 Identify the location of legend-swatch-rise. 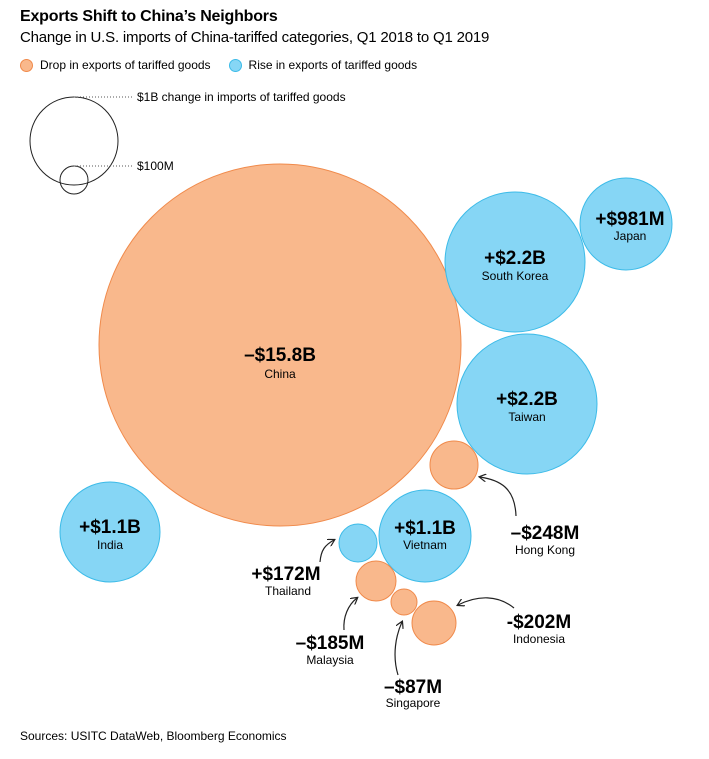
(235, 65).